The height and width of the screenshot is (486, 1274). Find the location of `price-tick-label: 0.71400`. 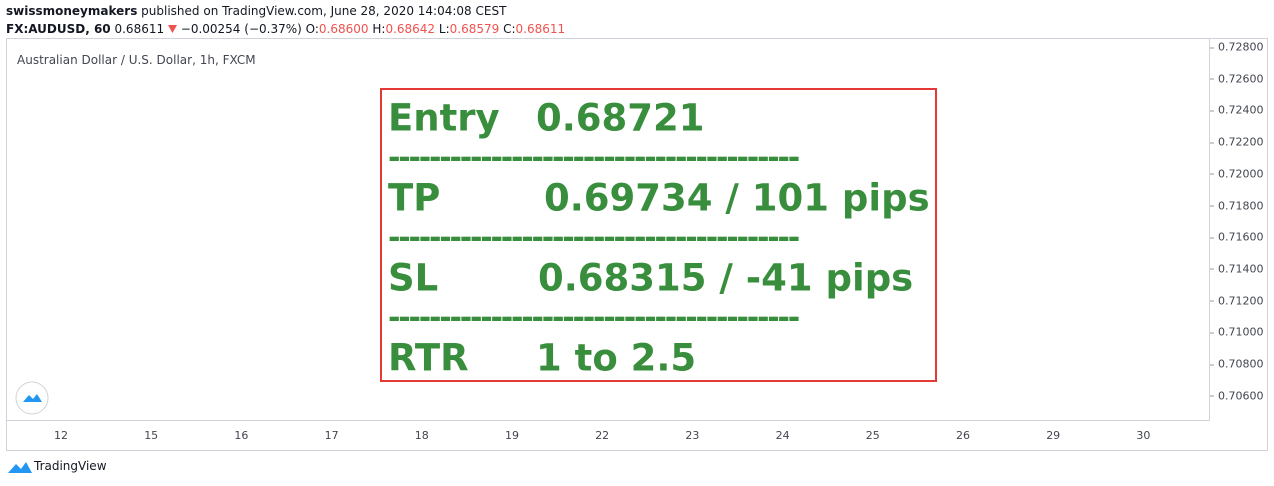

price-tick-label: 0.71400 is located at coordinates (1237, 269).